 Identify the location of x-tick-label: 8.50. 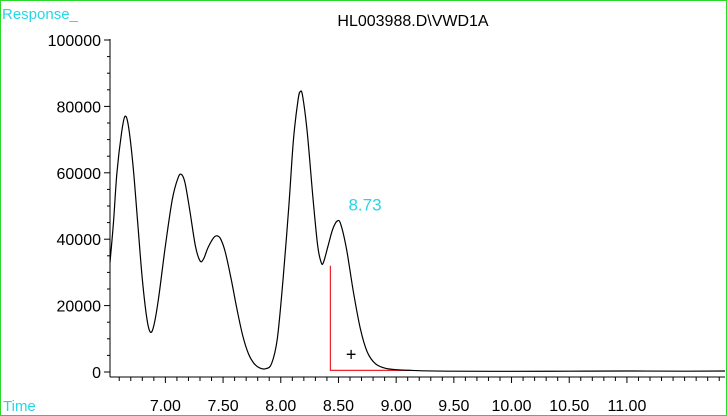
(338, 406).